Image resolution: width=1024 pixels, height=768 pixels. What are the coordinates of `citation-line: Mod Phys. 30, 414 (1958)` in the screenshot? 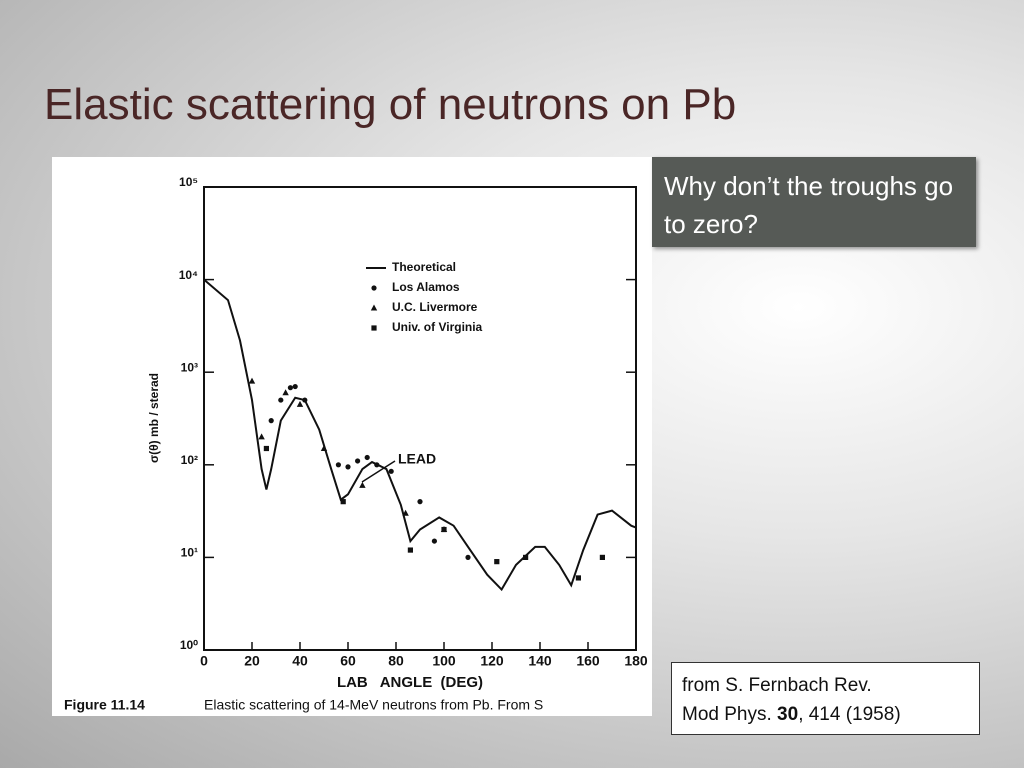 It's located at (825, 714).